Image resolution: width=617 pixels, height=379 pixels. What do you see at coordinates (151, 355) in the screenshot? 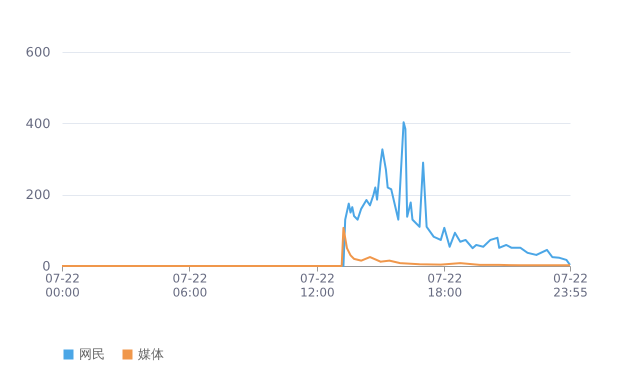
I see `legend-label: 媒体` at bounding box center [151, 355].